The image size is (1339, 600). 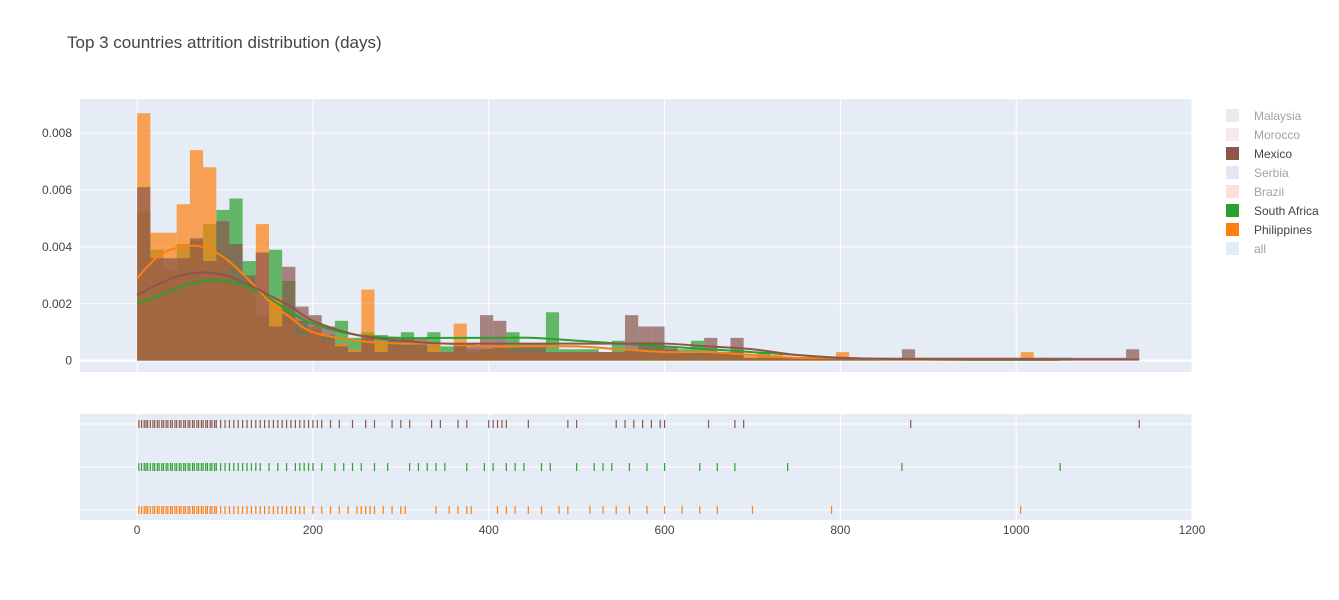 What do you see at coordinates (1277, 134) in the screenshot?
I see `legend-label: Morocco` at bounding box center [1277, 134].